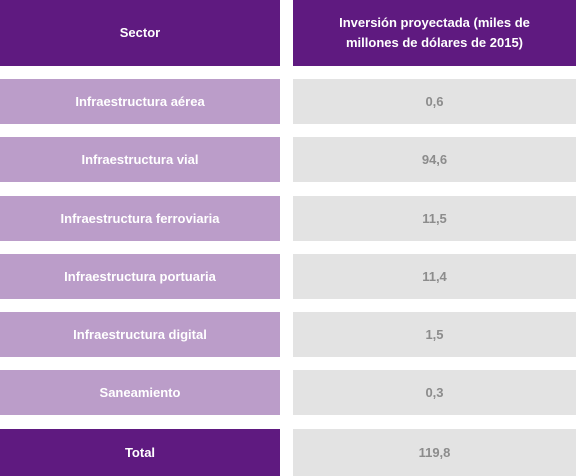  I want to click on total-label: Total, so click(140, 452).